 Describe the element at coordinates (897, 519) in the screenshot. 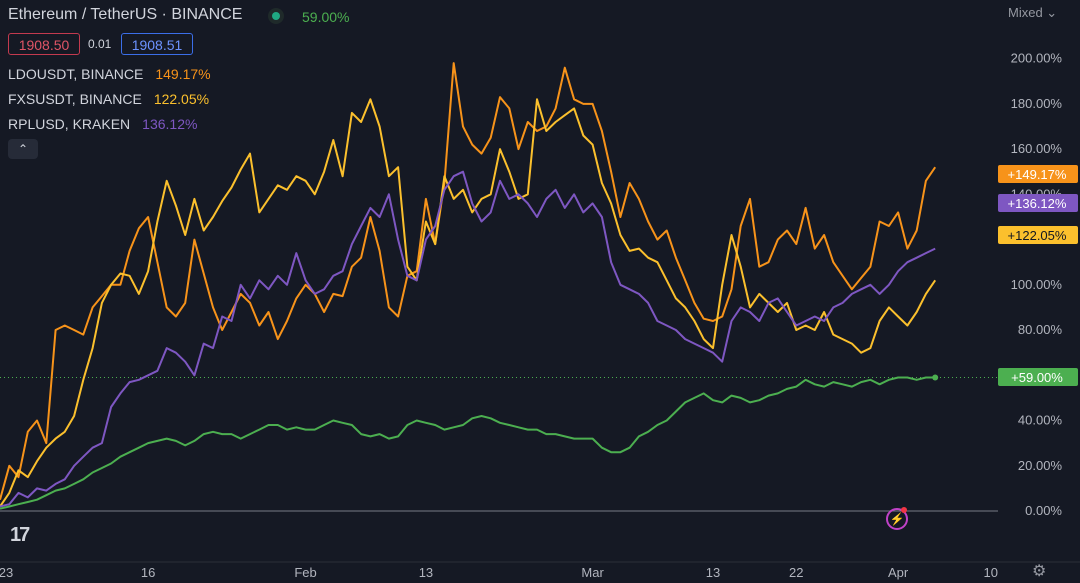

I see `lightning-icon: ⚡` at that location.